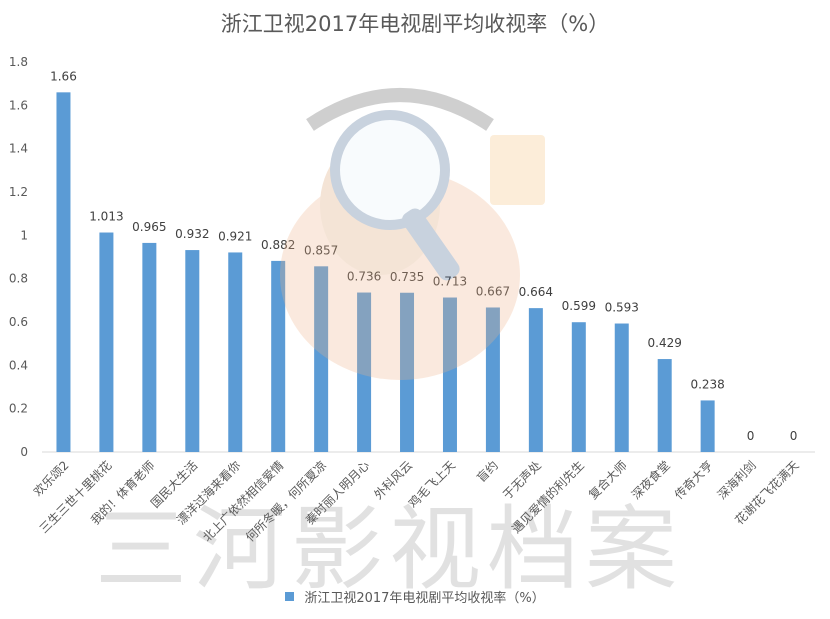  I want to click on data-label: 0.238, so click(707, 384).